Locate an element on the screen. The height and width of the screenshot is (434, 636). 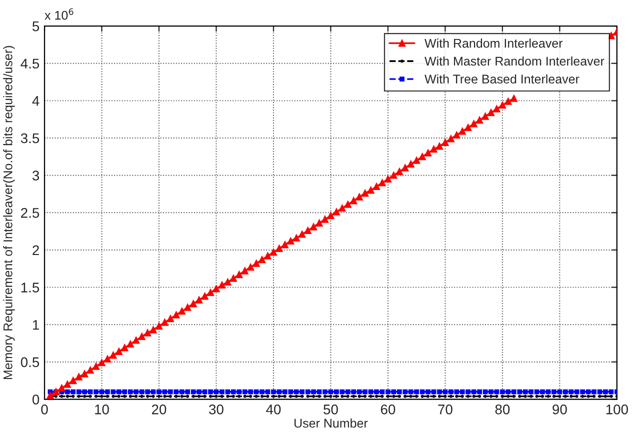
y-tick-label: 2.5 is located at coordinates (30, 213).